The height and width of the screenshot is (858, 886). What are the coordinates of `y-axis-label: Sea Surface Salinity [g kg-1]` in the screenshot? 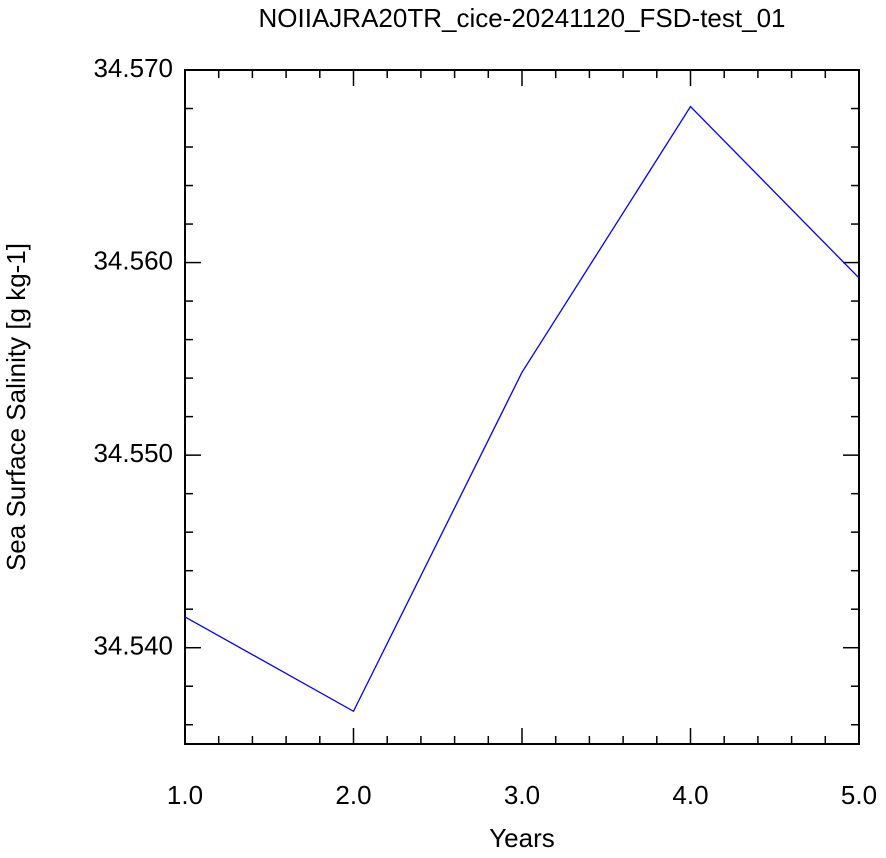 It's located at (16, 407).